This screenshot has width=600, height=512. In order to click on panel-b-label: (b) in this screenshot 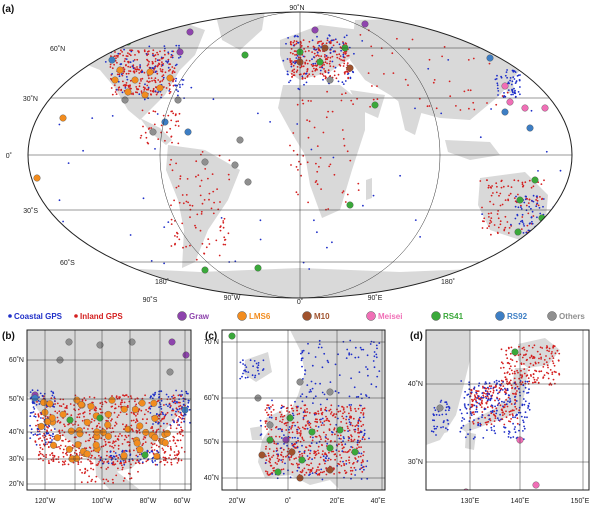, I will do `click(8, 336)`.